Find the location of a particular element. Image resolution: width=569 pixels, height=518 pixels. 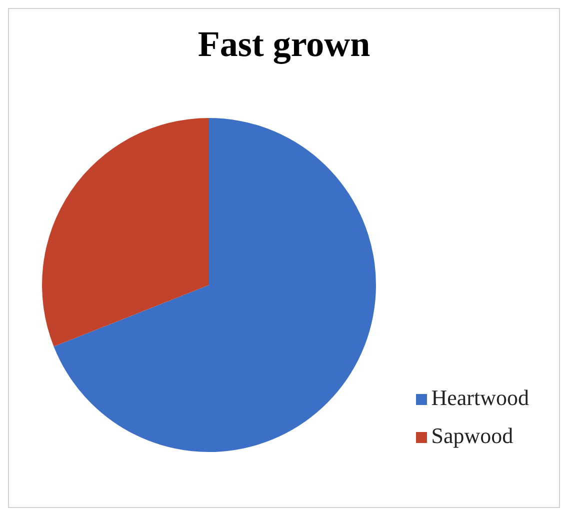

legend-label: Sapwood is located at coordinates (472, 435).